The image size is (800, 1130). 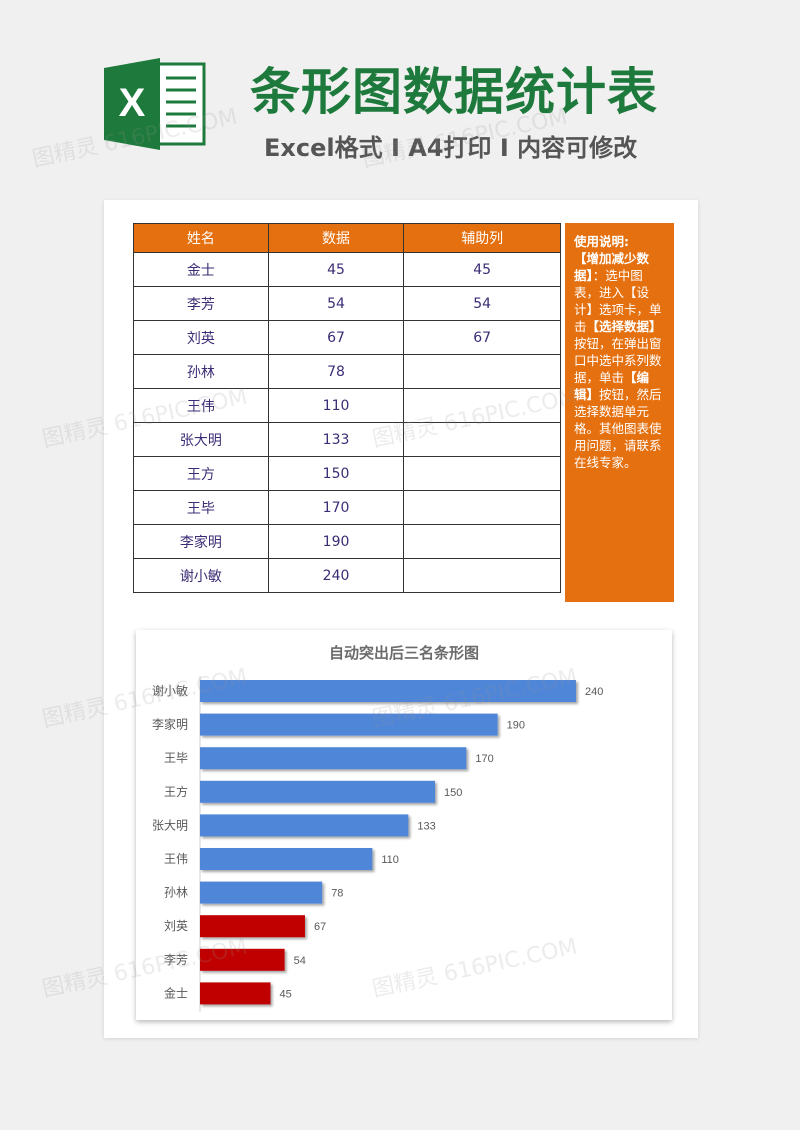 I want to click on cell-value: 150, so click(x=336, y=473).